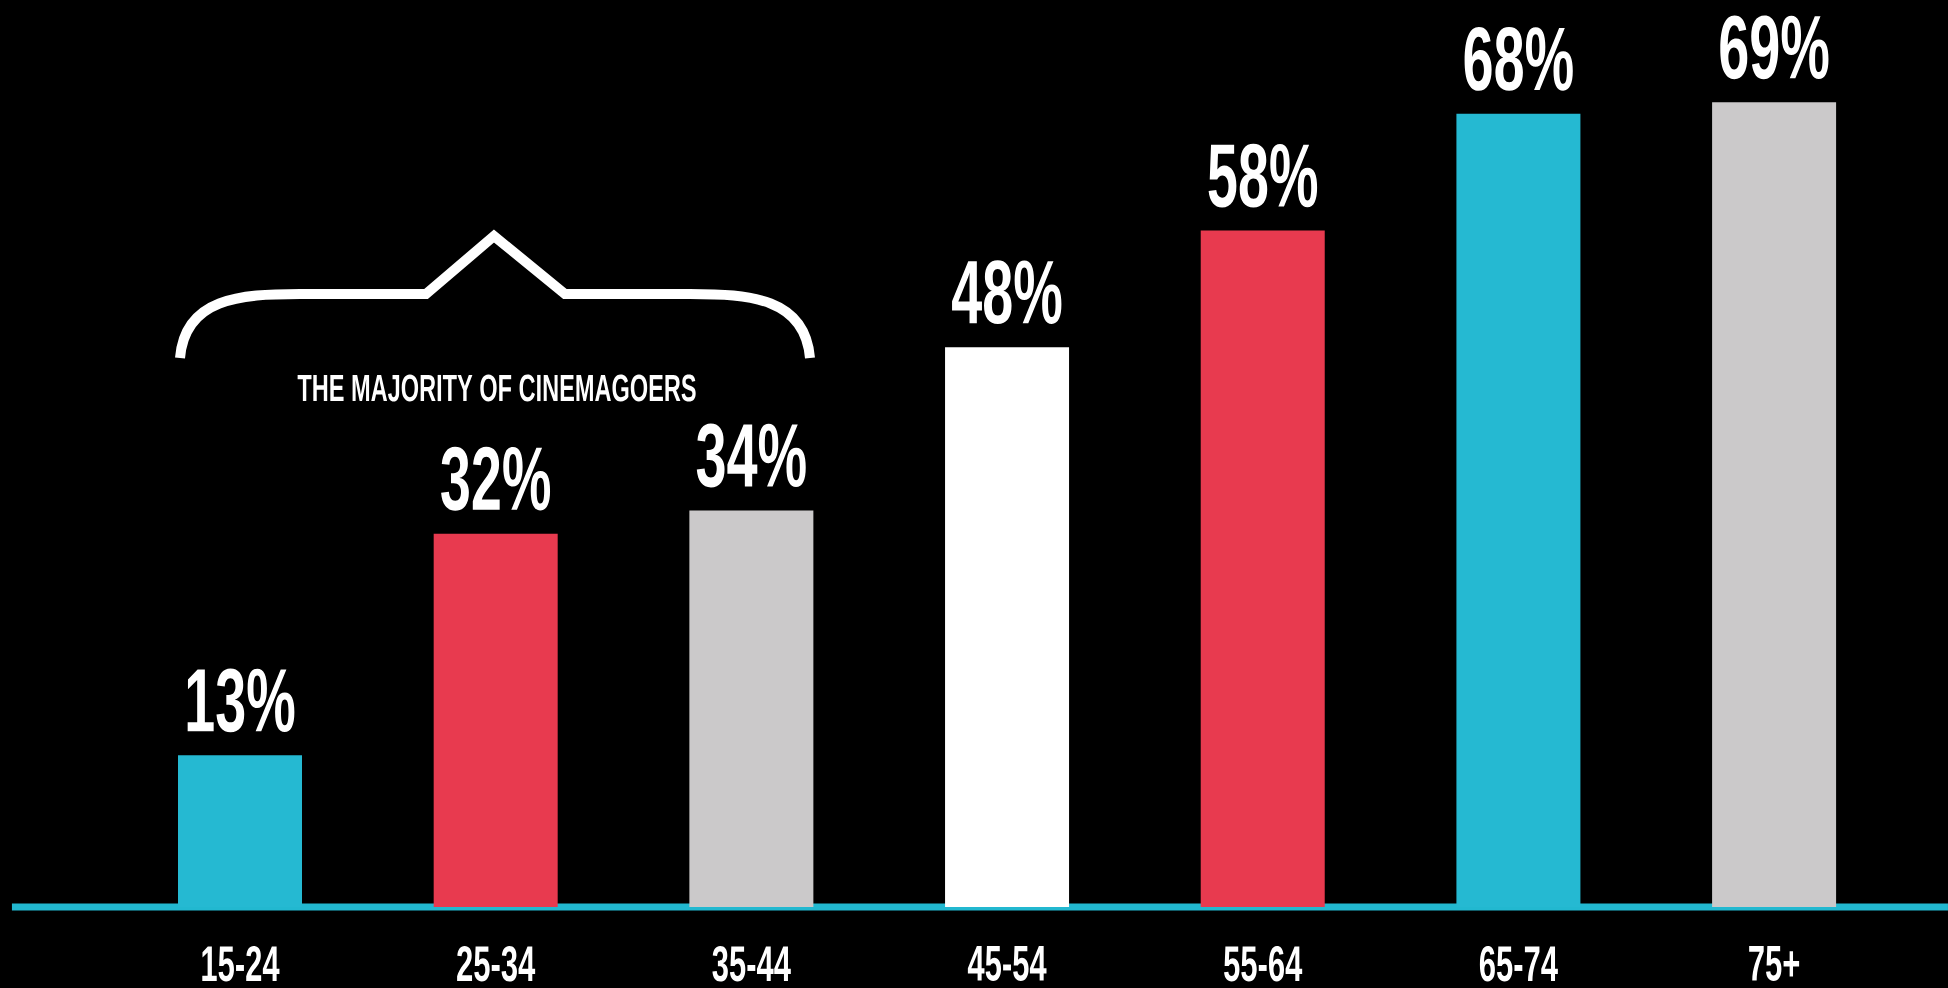 The width and height of the screenshot is (1948, 988). What do you see at coordinates (496, 388) in the screenshot?
I see `annotation: THE MAJORITY OF CINEMAGOERS` at bounding box center [496, 388].